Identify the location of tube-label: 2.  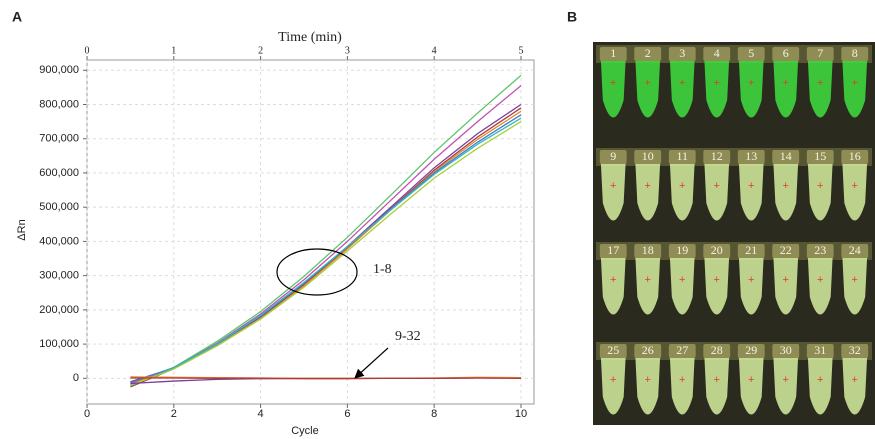
(648, 53).